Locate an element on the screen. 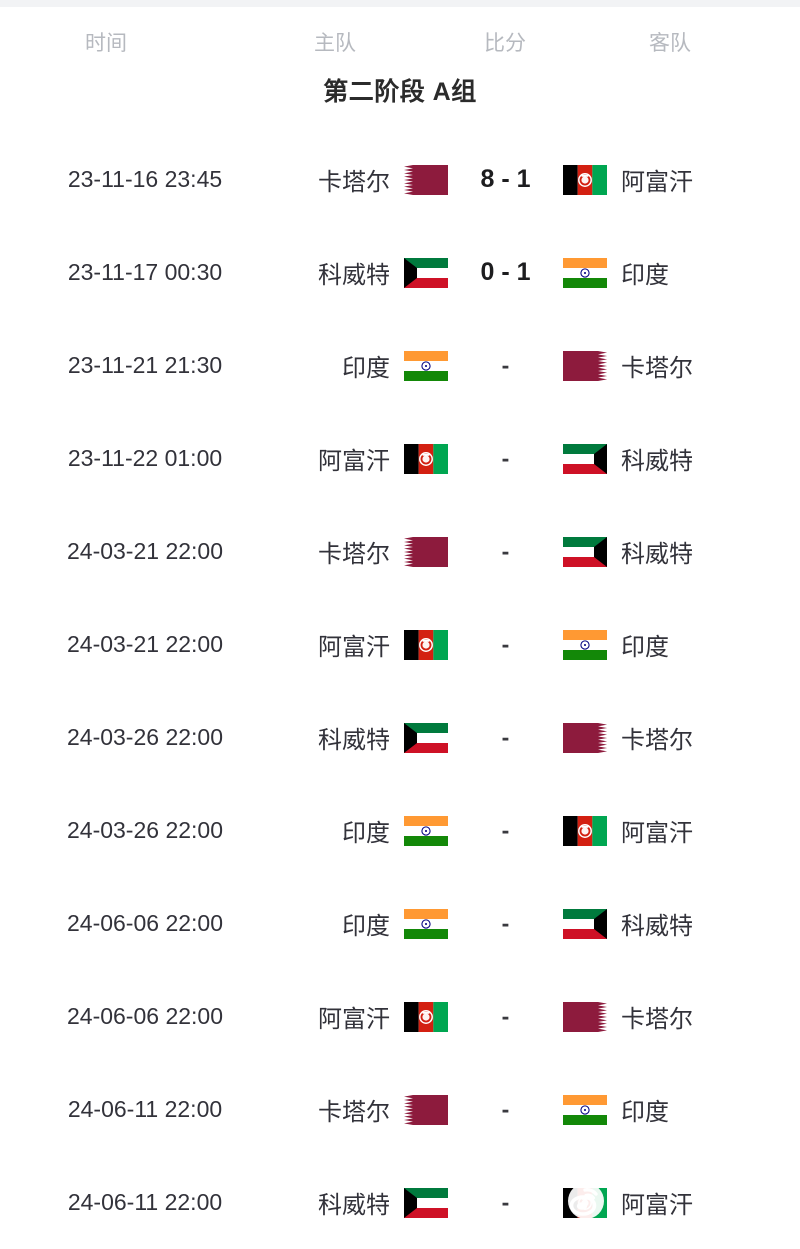  table-row: 24-06-11 22:00 科威特 - 阿富汗 is located at coordinates (400, 1202).